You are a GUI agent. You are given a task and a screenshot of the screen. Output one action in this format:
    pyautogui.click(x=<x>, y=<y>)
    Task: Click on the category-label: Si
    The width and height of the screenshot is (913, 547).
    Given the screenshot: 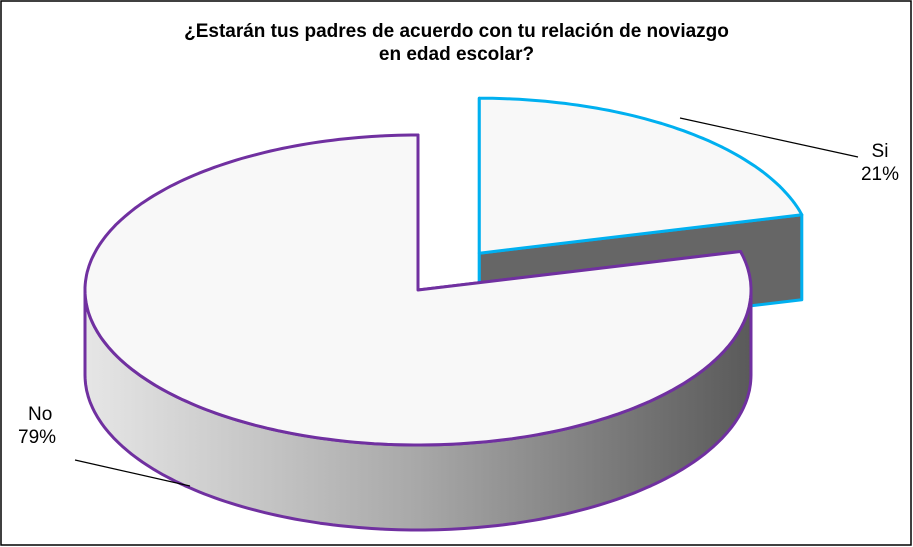 What is the action you would take?
    pyautogui.click(x=880, y=151)
    